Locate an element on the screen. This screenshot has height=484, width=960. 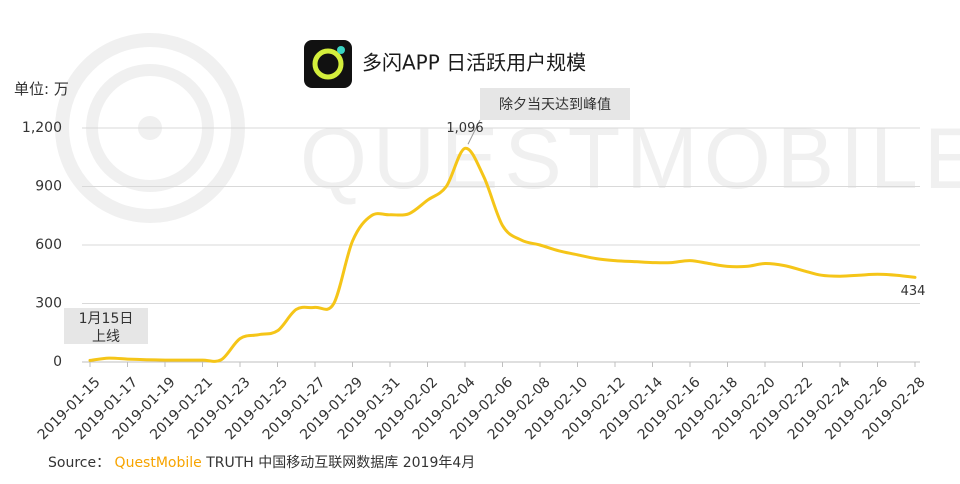
chart-title: 多闪APP 日活跃用户规模 is located at coordinates (474, 63).